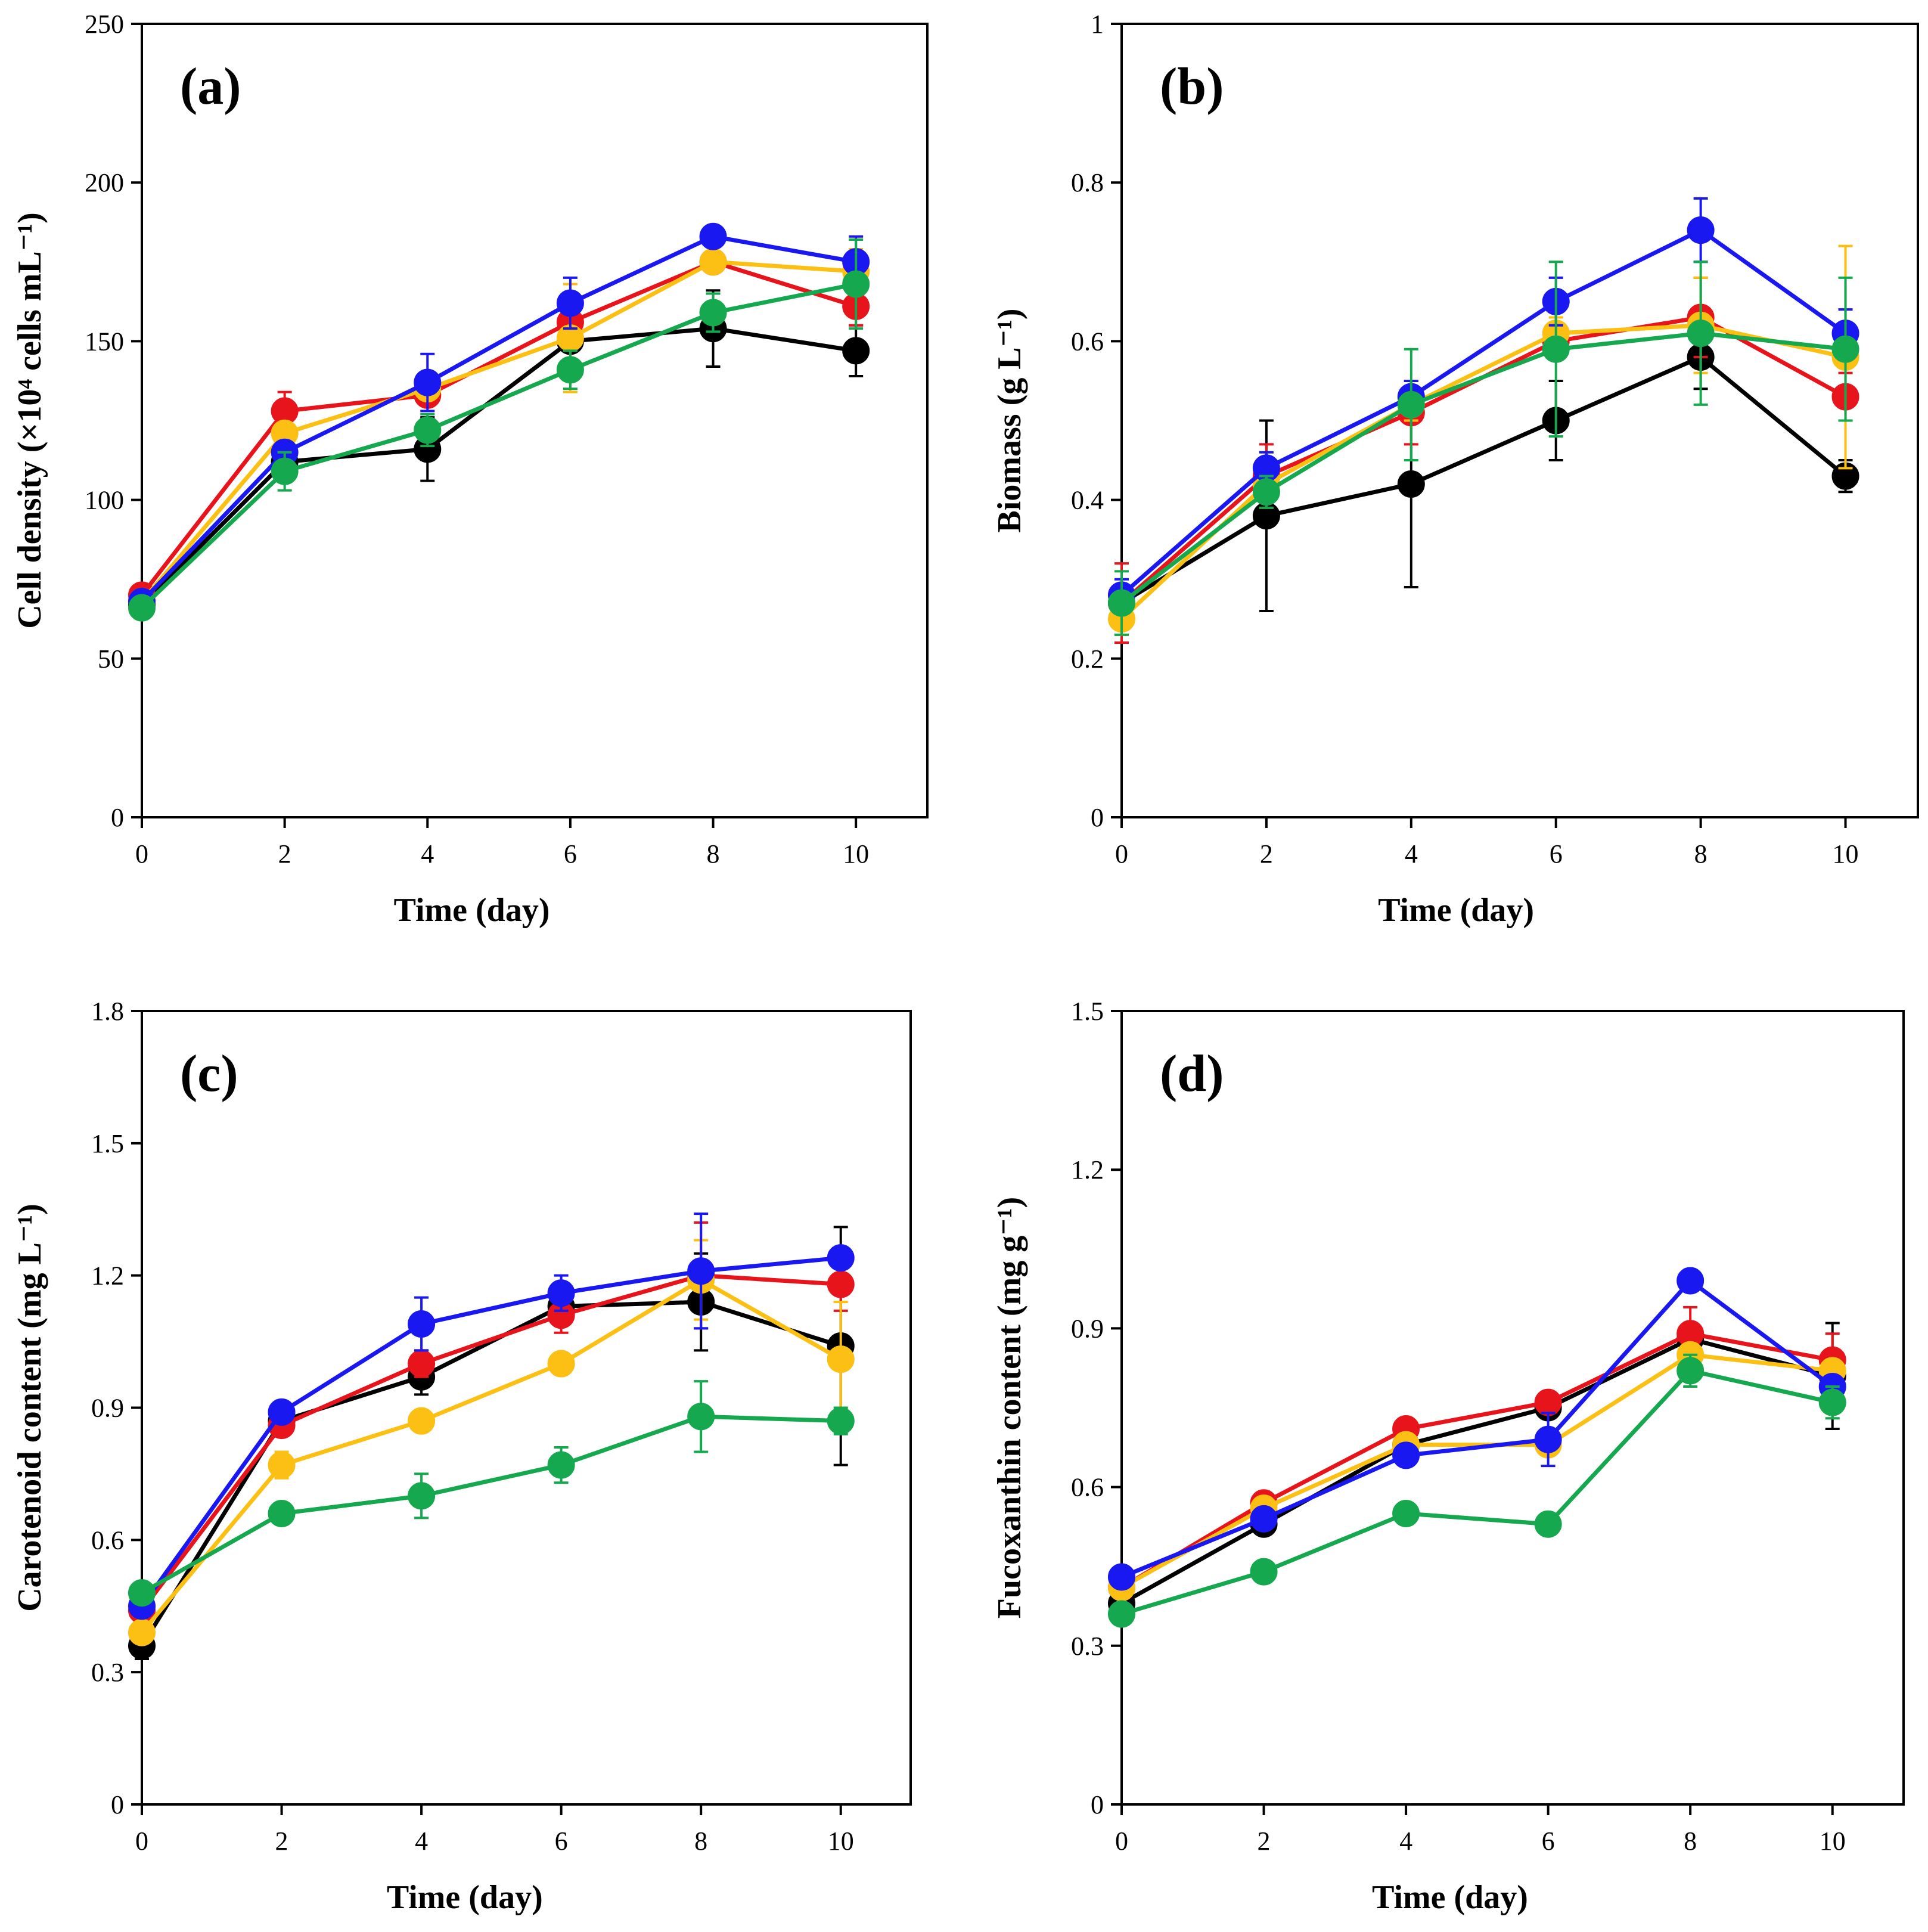 Image resolution: width=1928 pixels, height=1932 pixels. What do you see at coordinates (107, 1143) in the screenshot?
I see `y-tick-label: 1.5` at bounding box center [107, 1143].